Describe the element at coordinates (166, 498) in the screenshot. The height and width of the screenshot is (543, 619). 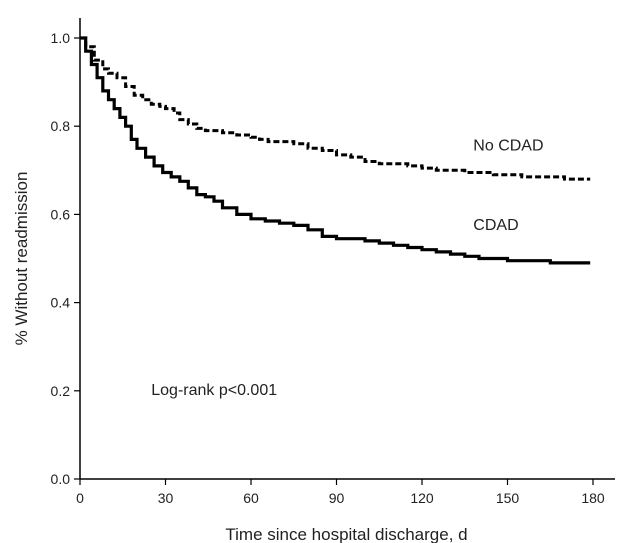
I see `x-tick-label: 30` at that location.